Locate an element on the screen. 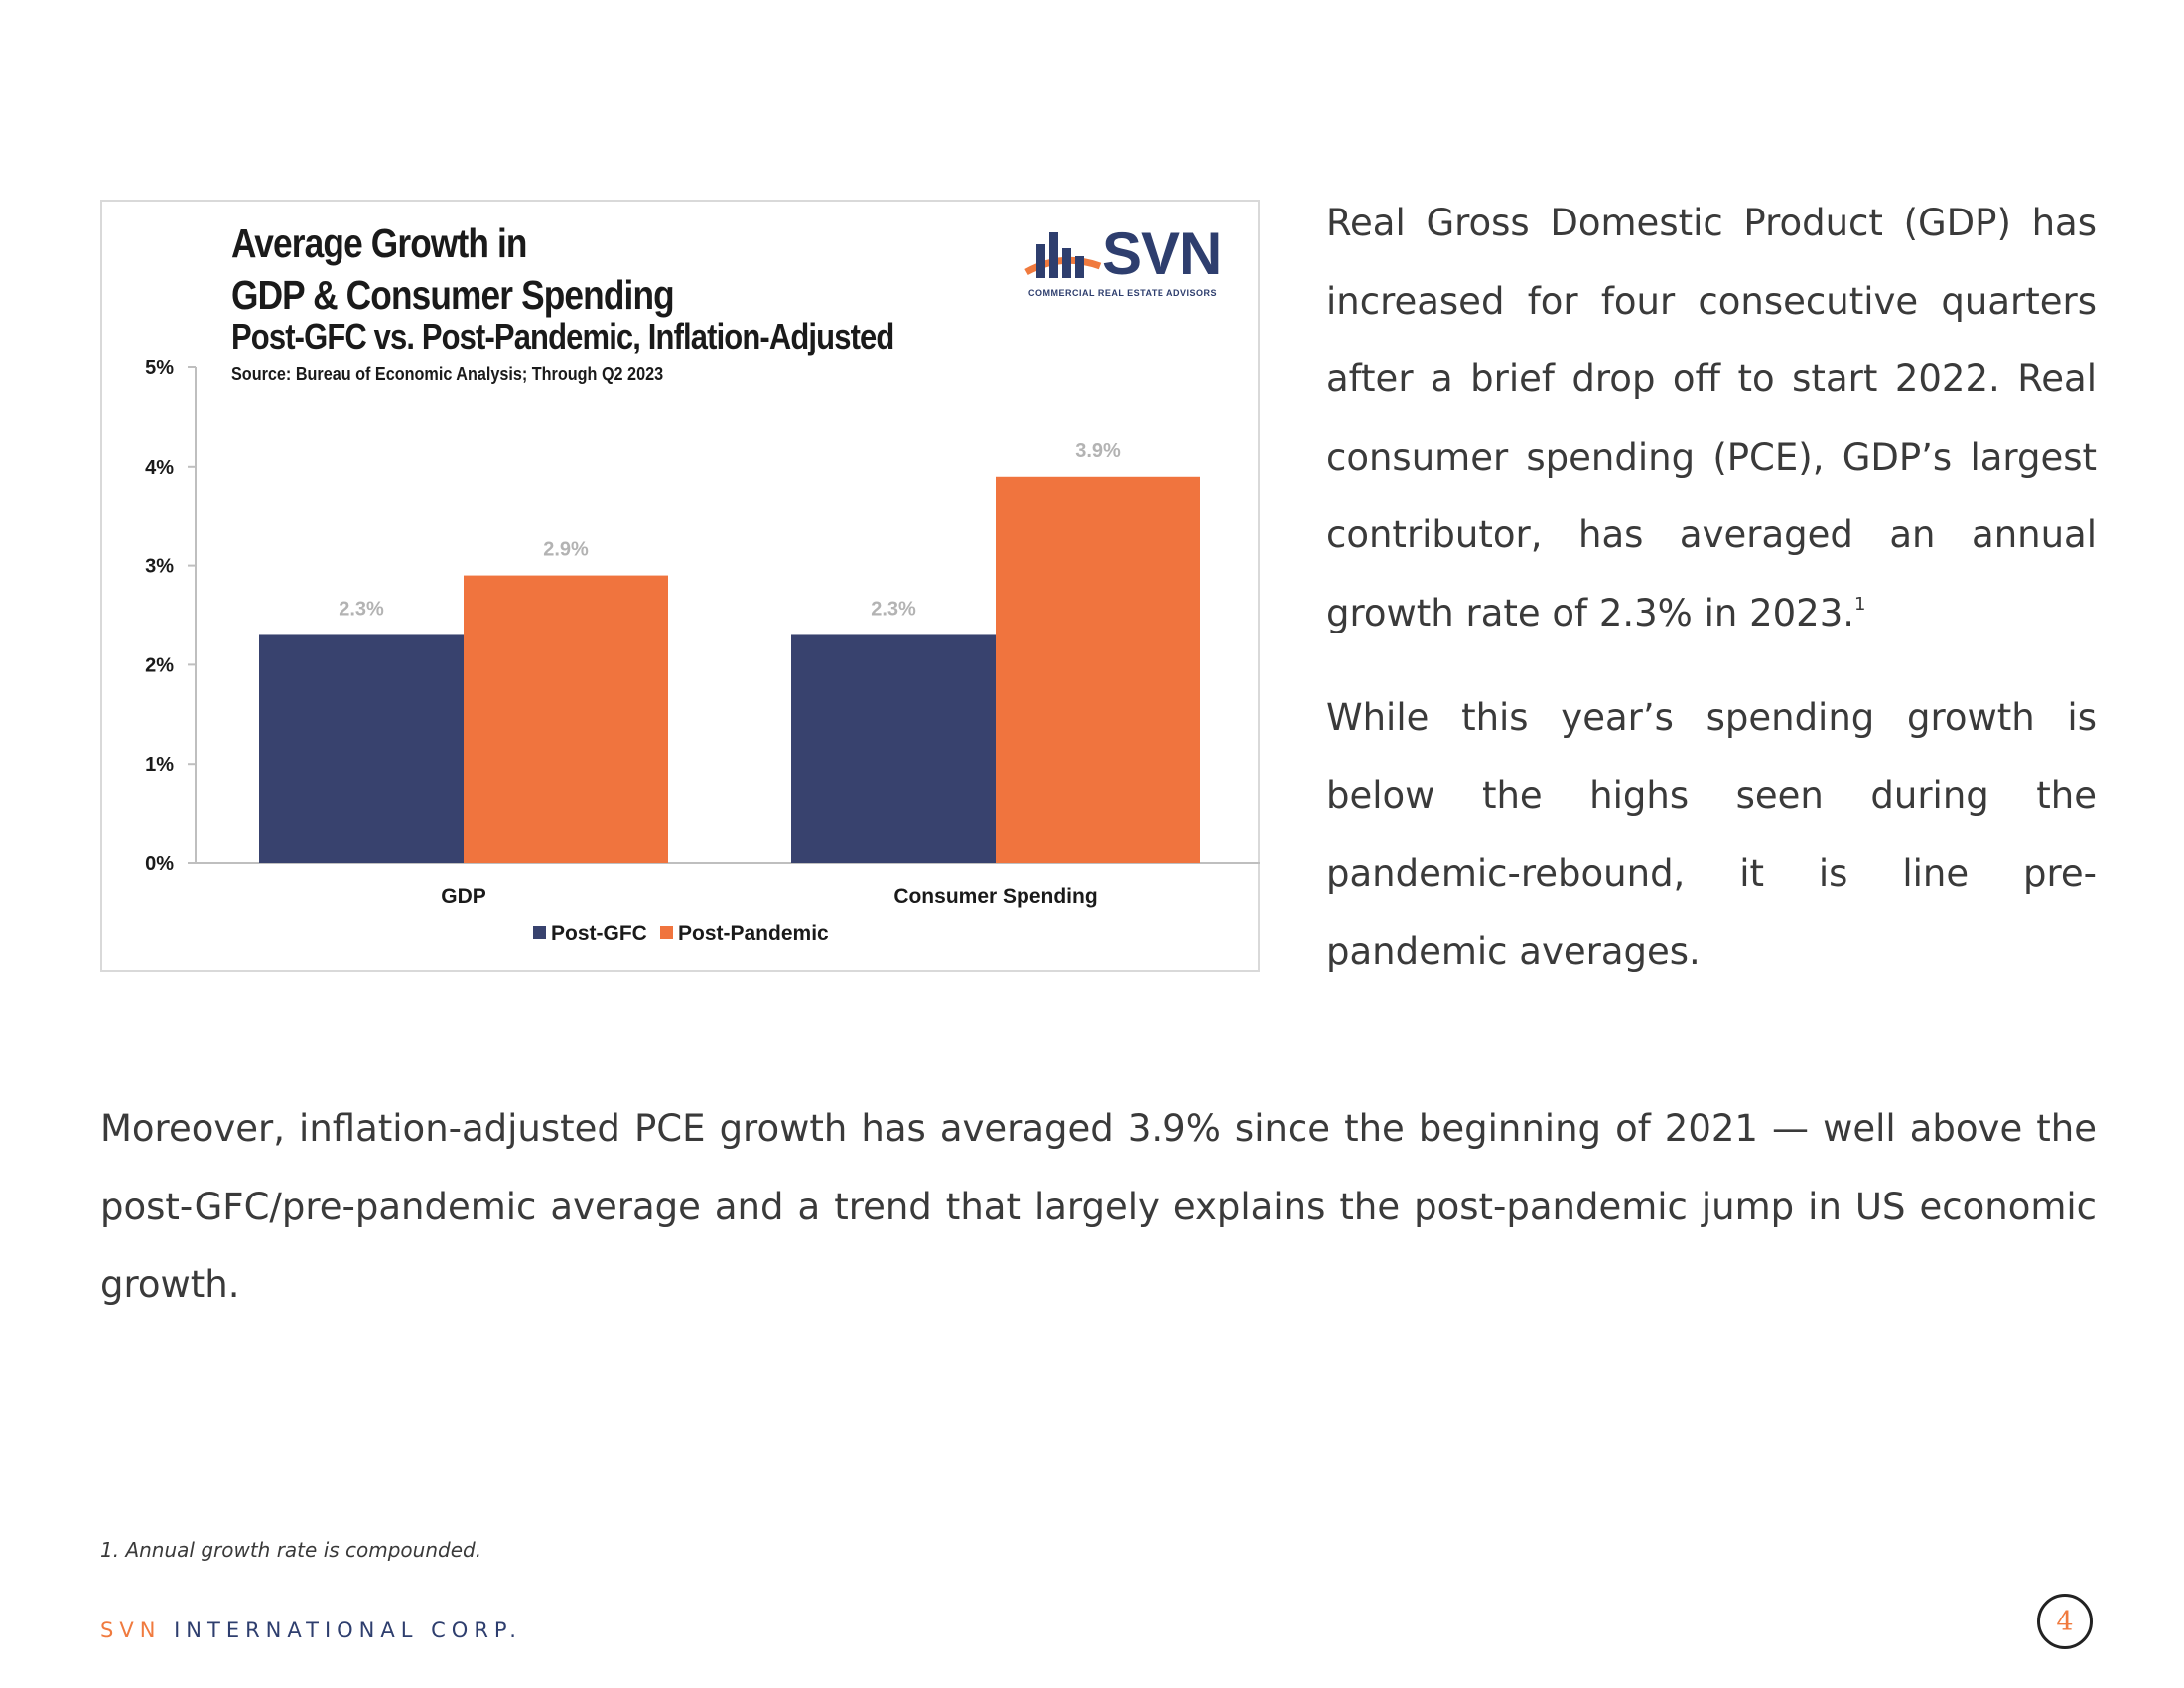 The width and height of the screenshot is (2184, 1688). chart-title-line-2: GDP & Consumer Spending is located at coordinates (453, 295).